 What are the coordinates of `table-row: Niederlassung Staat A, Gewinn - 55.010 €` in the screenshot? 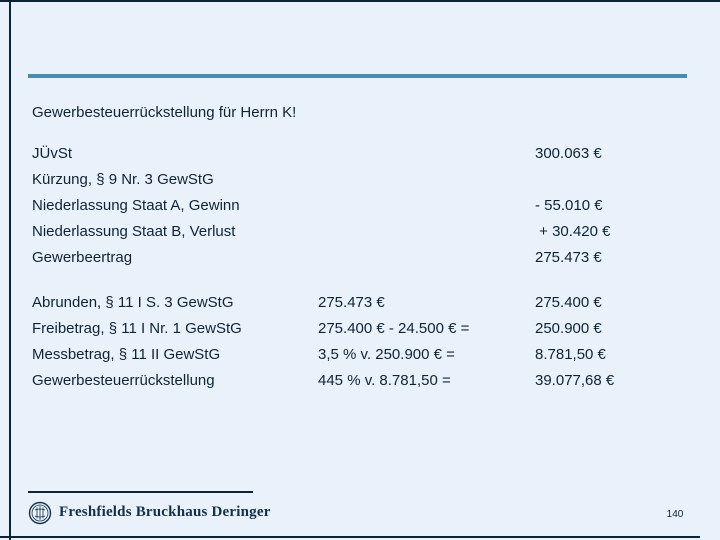 It's located at (362, 206).